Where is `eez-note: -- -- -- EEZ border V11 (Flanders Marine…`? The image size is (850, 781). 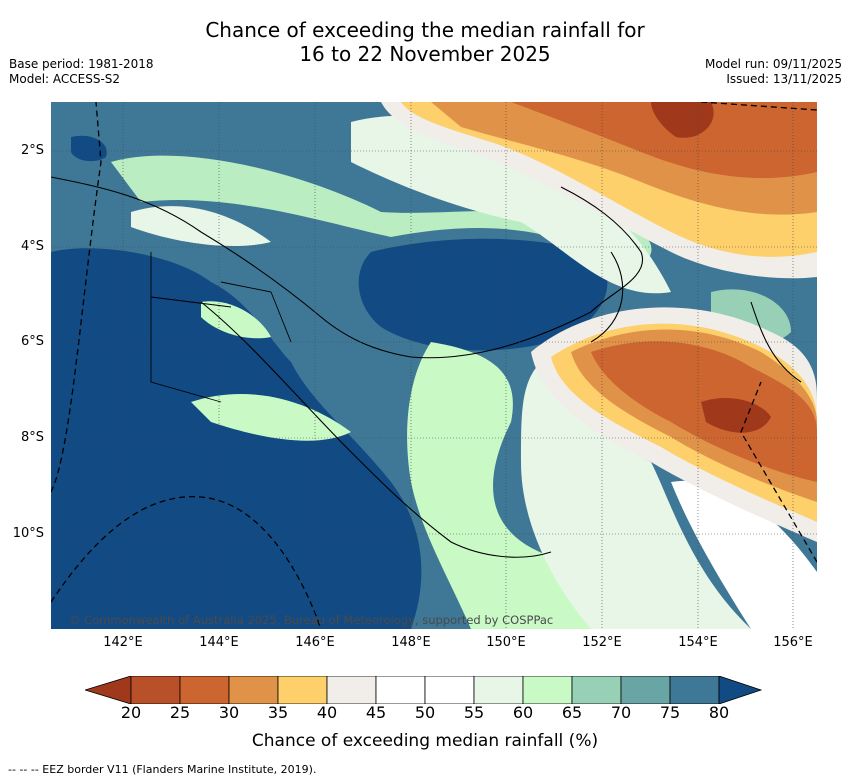 eez-note: -- -- -- EEZ border V11 (Flanders Marine… is located at coordinates (162, 769).